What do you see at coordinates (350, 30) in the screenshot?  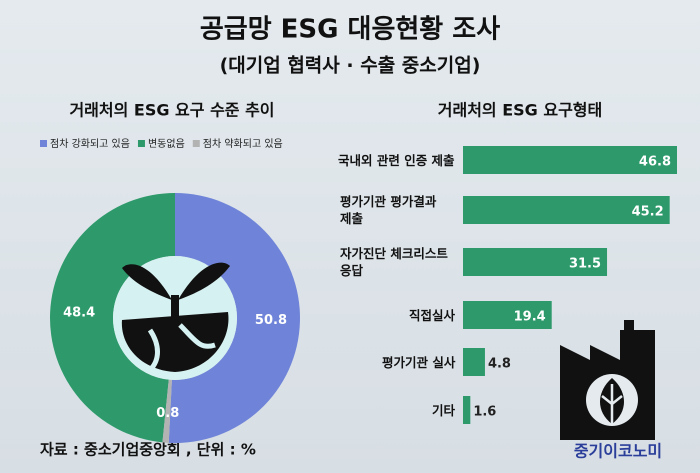 I see `main-title: 공급망 ESG 대응현황 조사` at bounding box center [350, 30].